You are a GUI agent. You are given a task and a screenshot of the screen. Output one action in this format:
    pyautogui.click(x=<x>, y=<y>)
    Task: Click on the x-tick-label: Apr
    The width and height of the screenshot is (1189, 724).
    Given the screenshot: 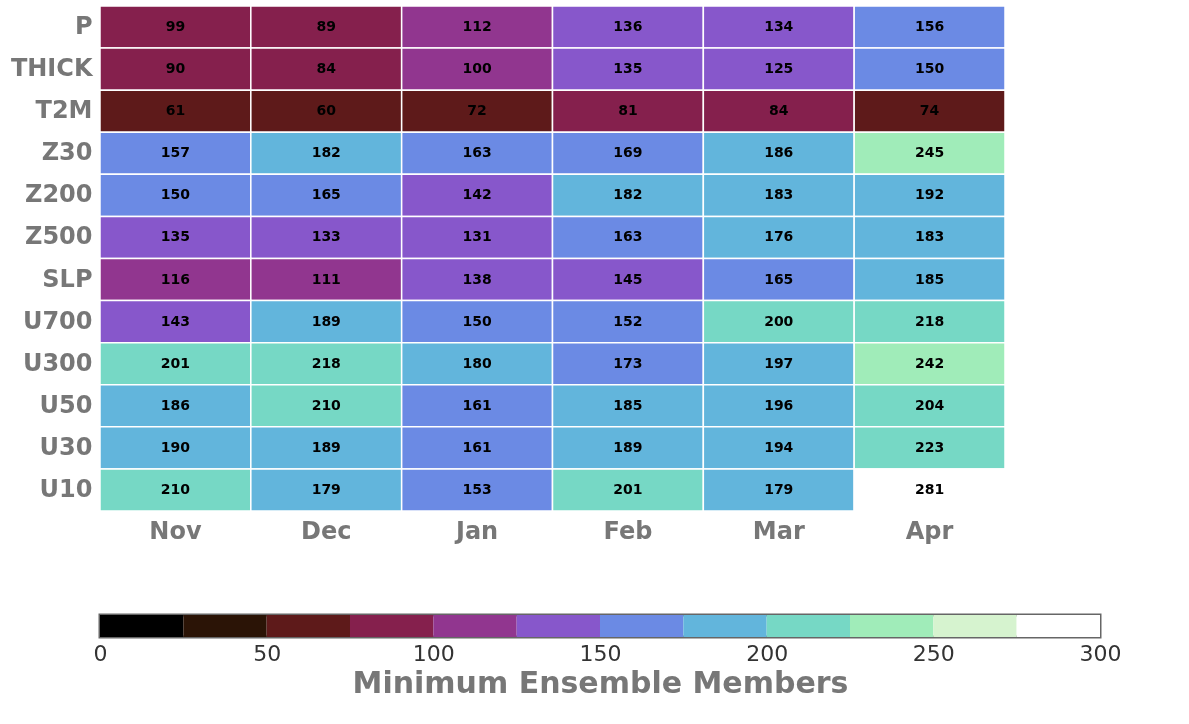 What is the action you would take?
    pyautogui.click(x=929, y=530)
    